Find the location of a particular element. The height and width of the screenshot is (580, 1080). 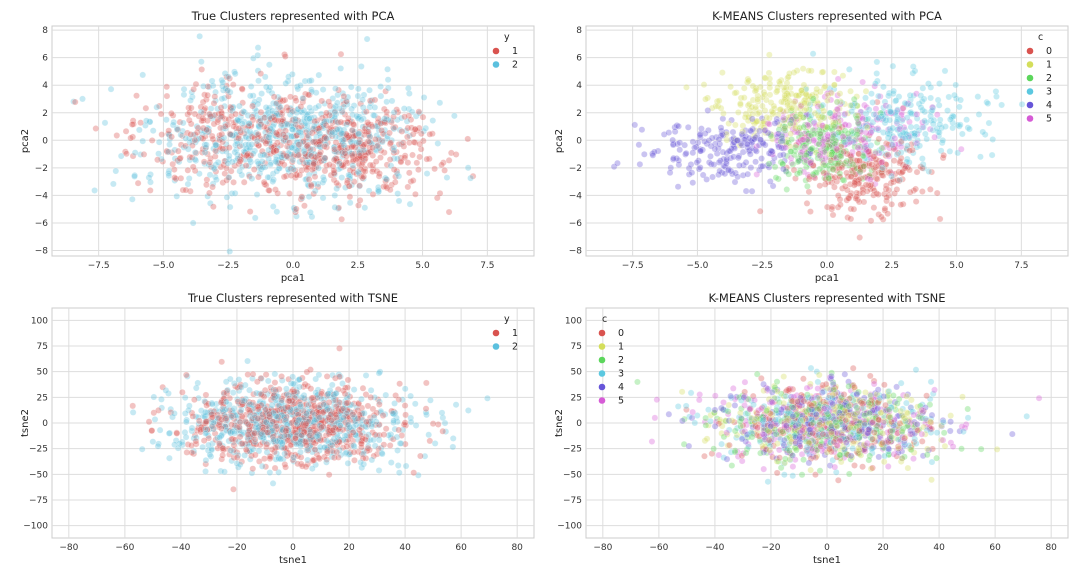

y-axis-label: tsne2 is located at coordinates (25, 423).